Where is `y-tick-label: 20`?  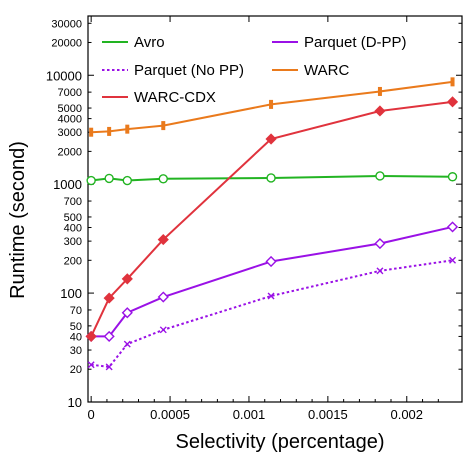 y-tick-label: 20 is located at coordinates (76, 370).